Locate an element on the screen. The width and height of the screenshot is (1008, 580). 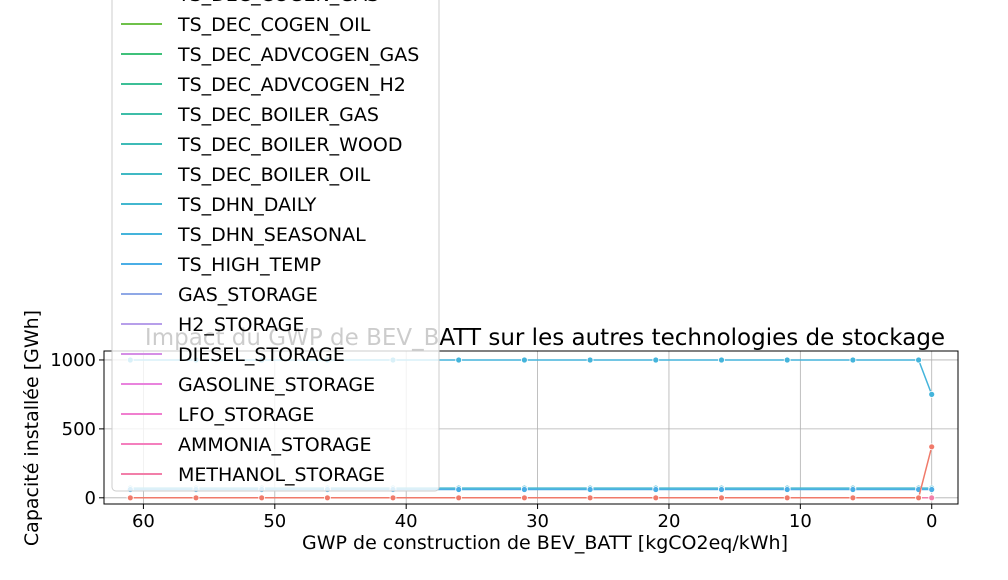
legend-item: H2_STORAGE is located at coordinates (212, 325).